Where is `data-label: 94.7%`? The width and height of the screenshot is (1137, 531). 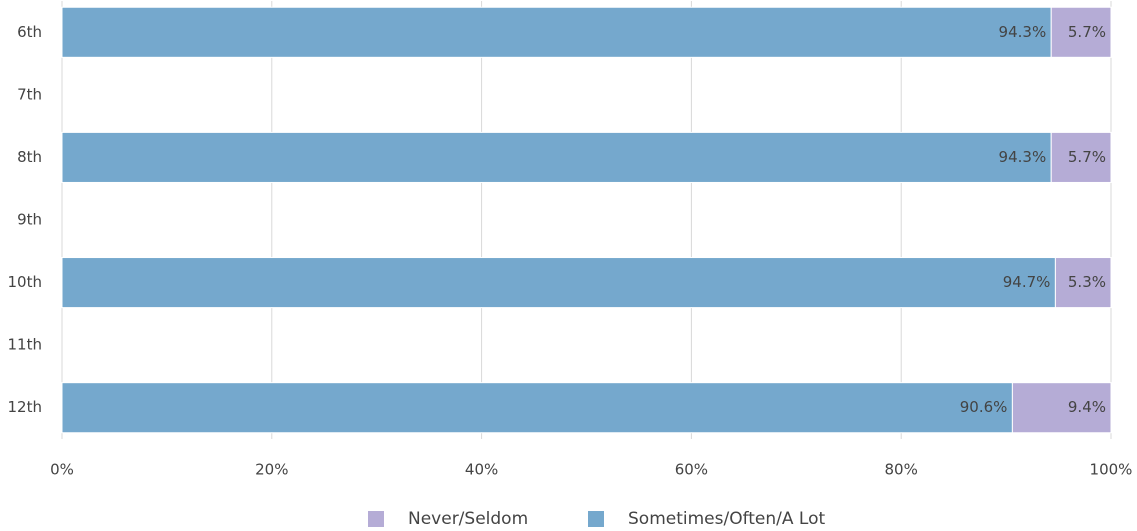 data-label: 94.7% is located at coordinates (1027, 282).